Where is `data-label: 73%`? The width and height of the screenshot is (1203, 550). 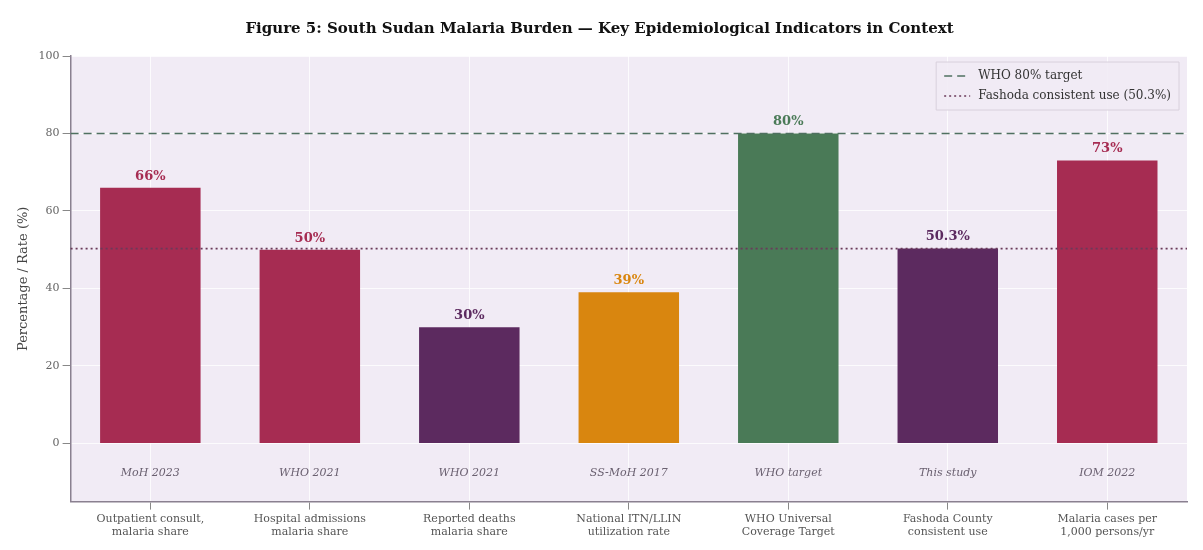
data-label: 73% is located at coordinates (1108, 148).